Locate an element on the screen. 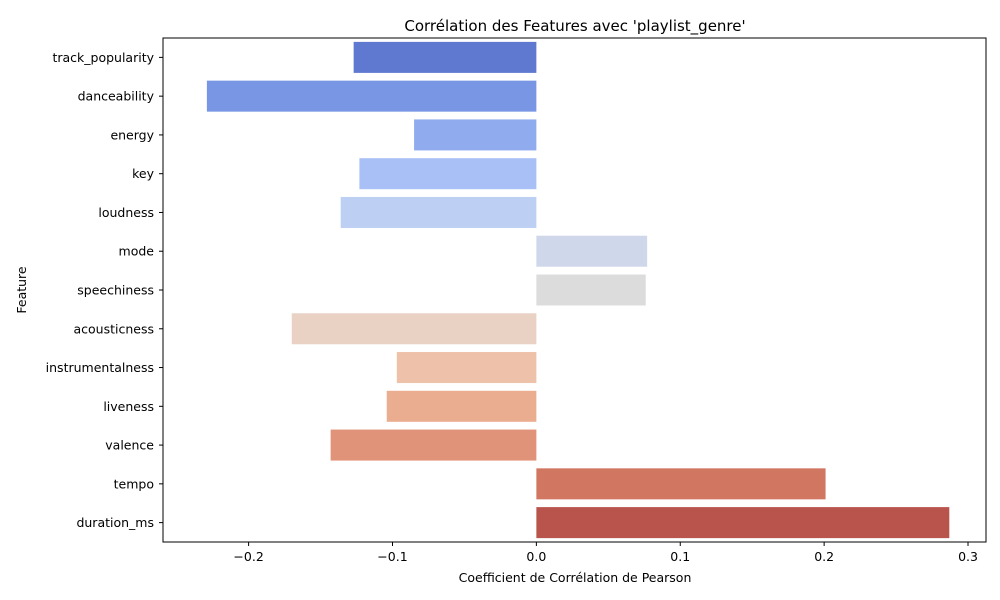  bar-mode is located at coordinates (592, 251).